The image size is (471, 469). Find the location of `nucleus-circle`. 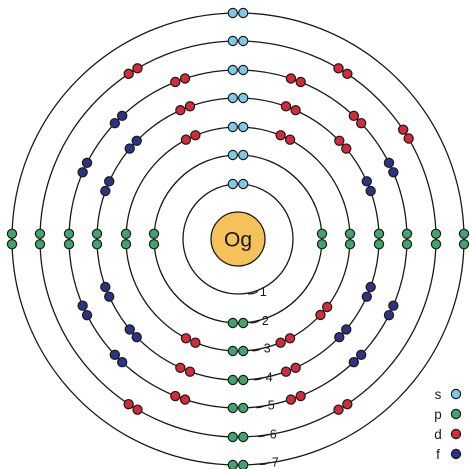

nucleus-circle is located at coordinates (238, 239).